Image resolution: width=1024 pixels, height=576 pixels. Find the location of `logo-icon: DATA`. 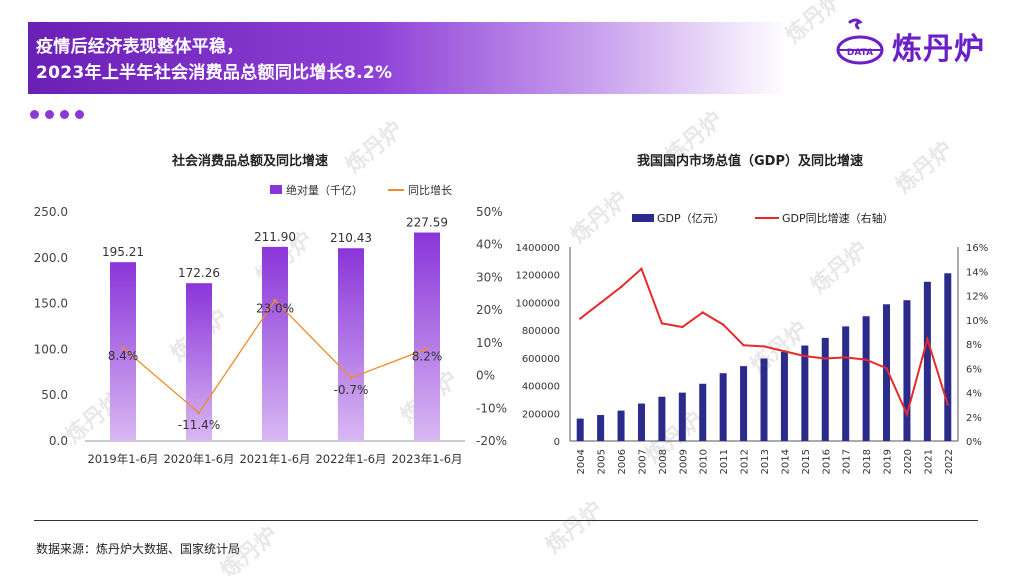

logo-icon: DATA is located at coordinates (860, 41).